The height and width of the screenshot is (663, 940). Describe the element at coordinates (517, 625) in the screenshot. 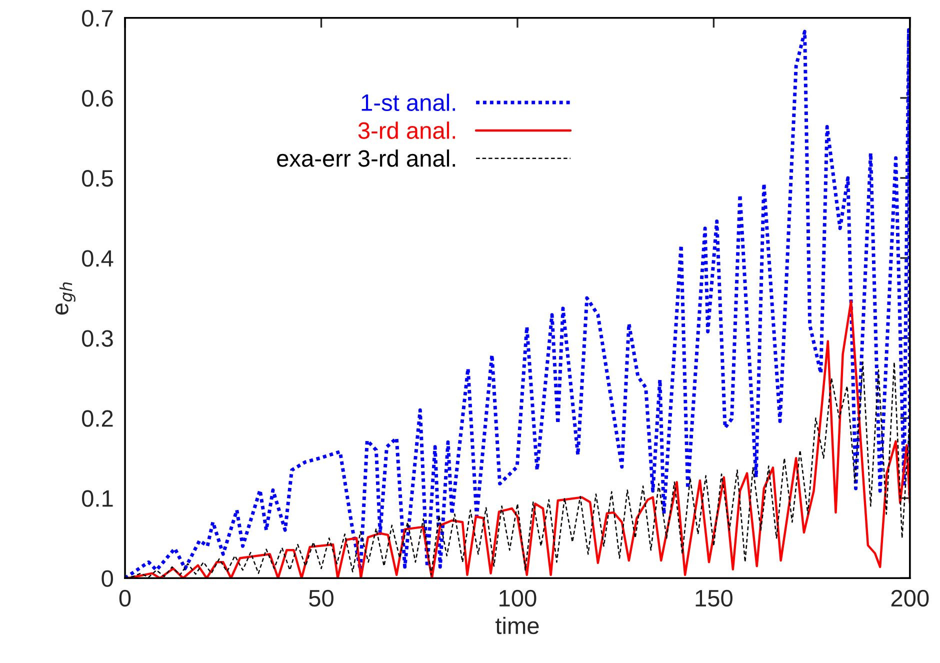

I see `x-axis-title: time` at that location.